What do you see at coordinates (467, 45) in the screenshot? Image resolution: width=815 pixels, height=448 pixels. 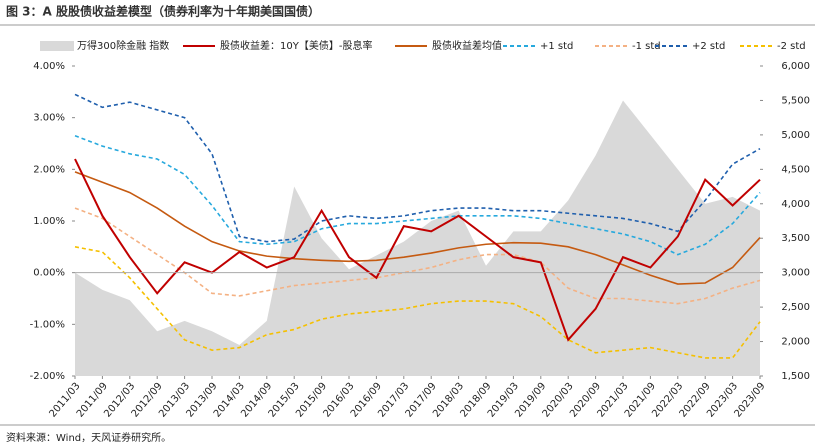 I see `legend-label: 股债收益差均值` at bounding box center [467, 45].